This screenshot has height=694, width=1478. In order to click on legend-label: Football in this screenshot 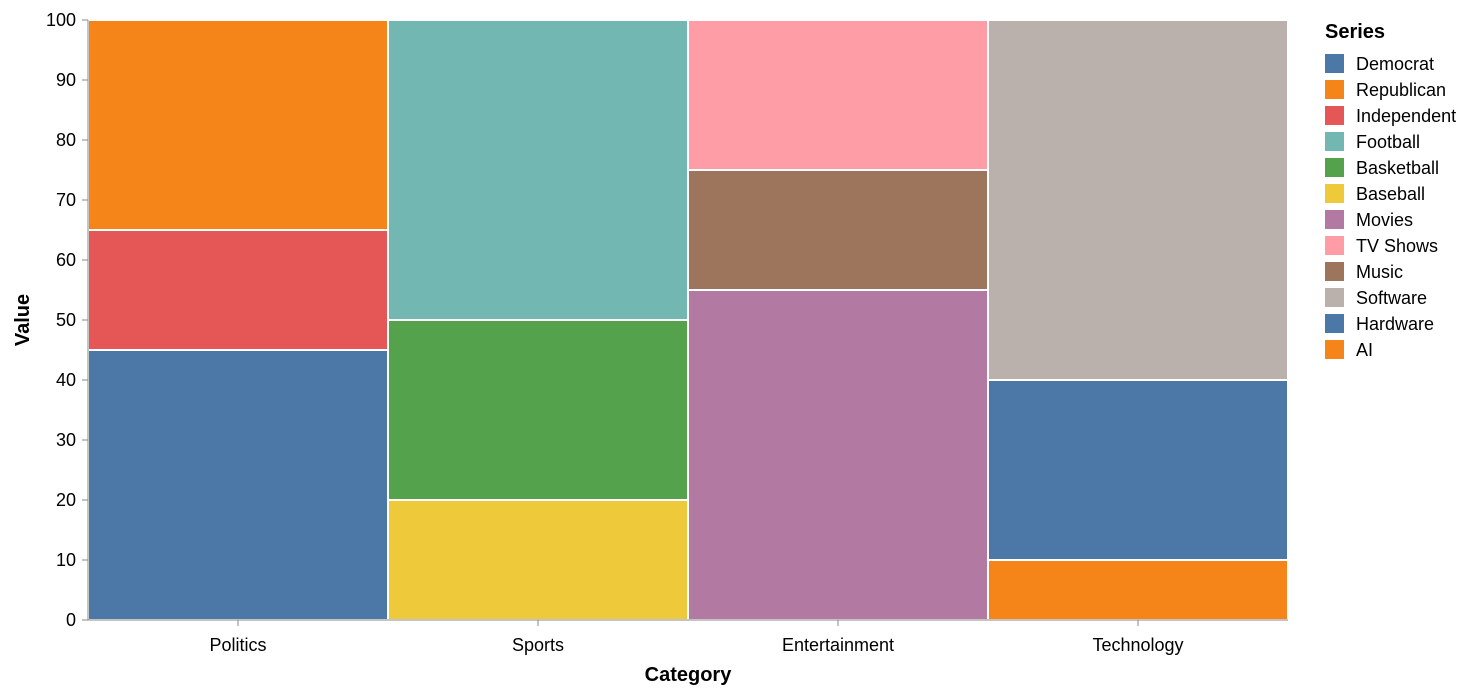, I will do `click(1388, 142)`.